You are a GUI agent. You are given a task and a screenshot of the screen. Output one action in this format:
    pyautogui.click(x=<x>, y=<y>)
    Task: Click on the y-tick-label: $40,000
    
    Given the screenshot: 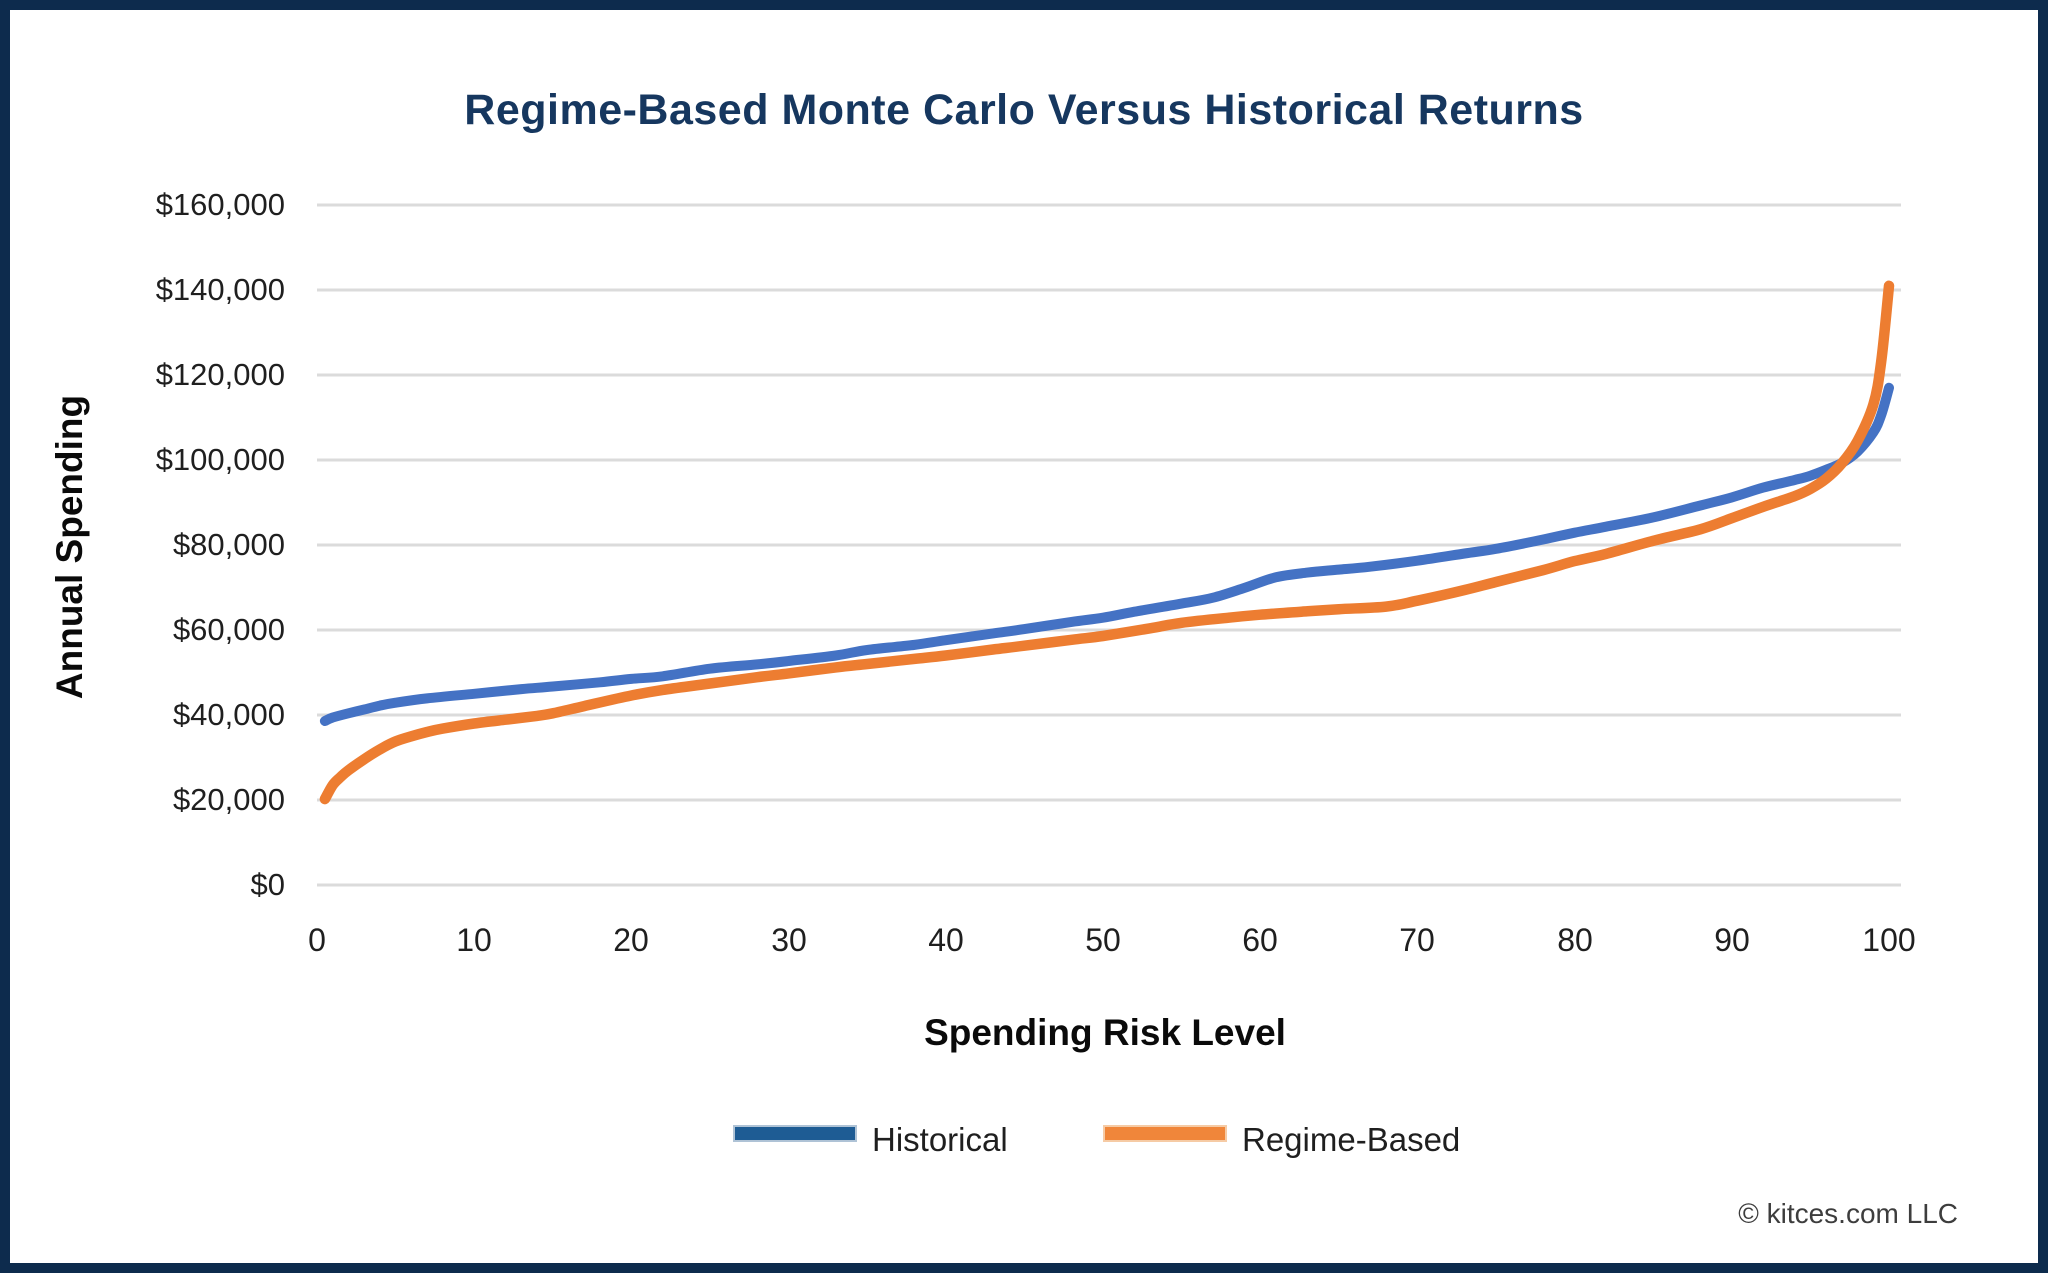 What is the action you would take?
    pyautogui.click(x=228, y=714)
    